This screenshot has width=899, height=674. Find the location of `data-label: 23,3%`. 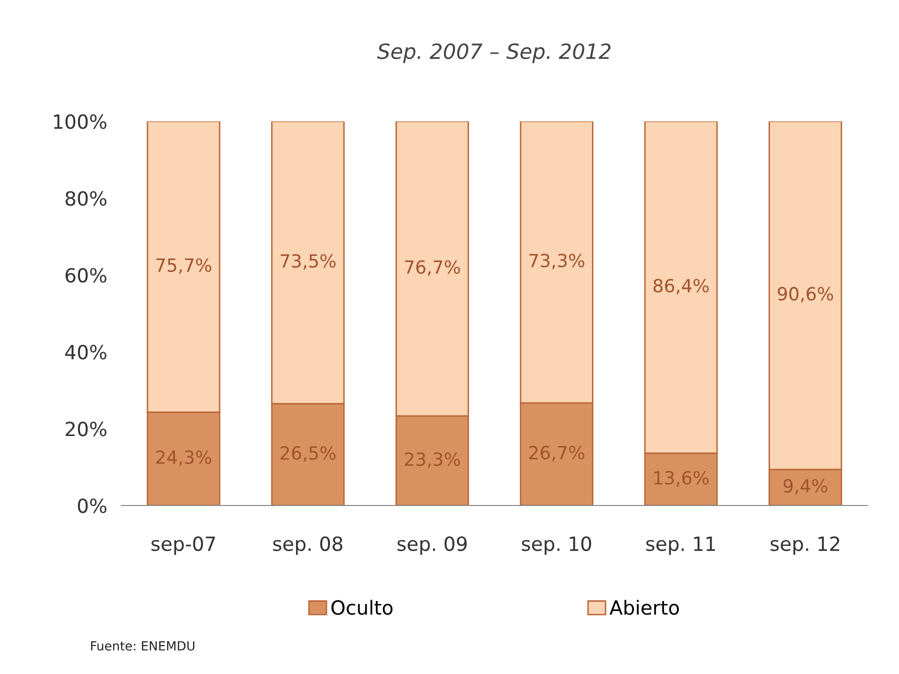

data-label: 23,3% is located at coordinates (432, 460).